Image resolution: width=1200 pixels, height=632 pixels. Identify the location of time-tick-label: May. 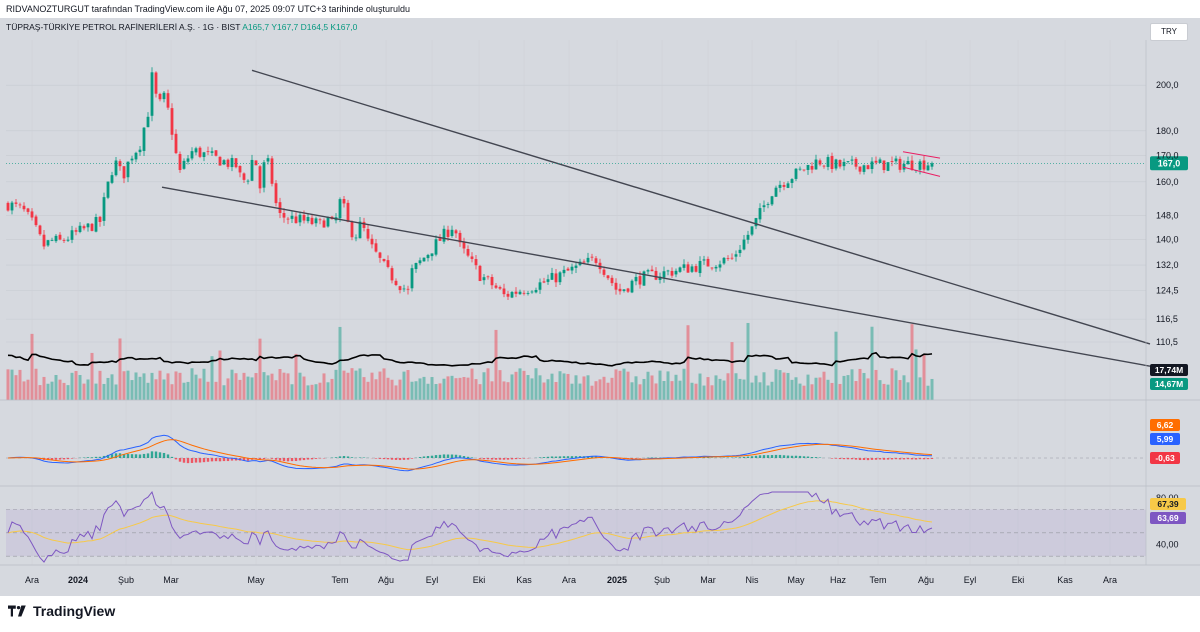
(256, 580).